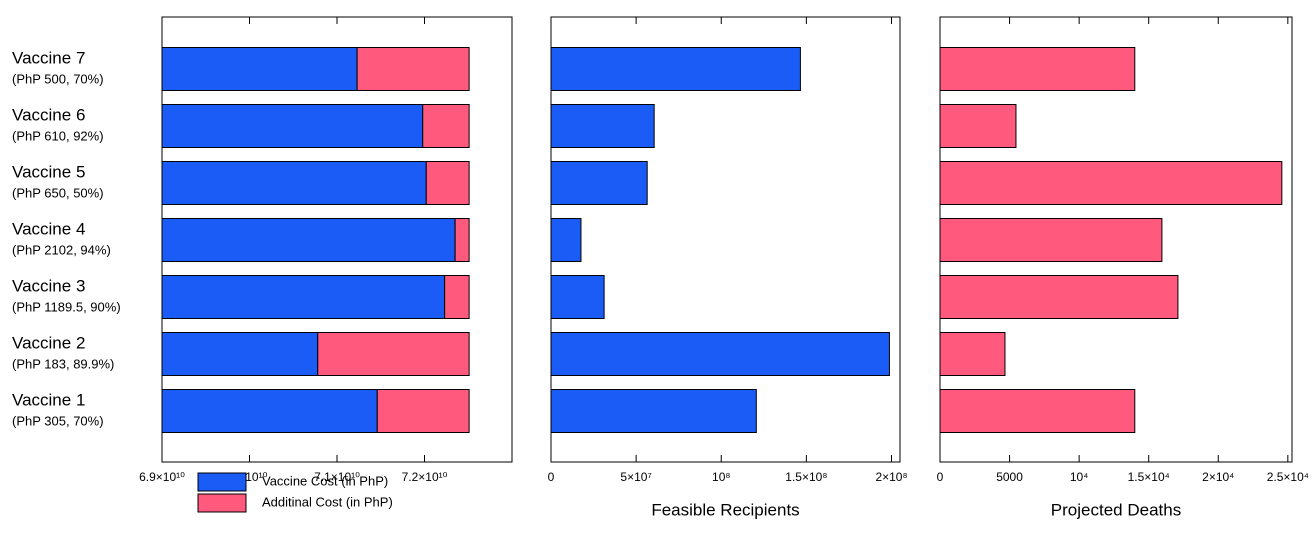 This screenshot has width=1316, height=543. Describe the element at coordinates (806, 477) in the screenshot. I see `x-tick-label: 1.5×10⁸` at that location.